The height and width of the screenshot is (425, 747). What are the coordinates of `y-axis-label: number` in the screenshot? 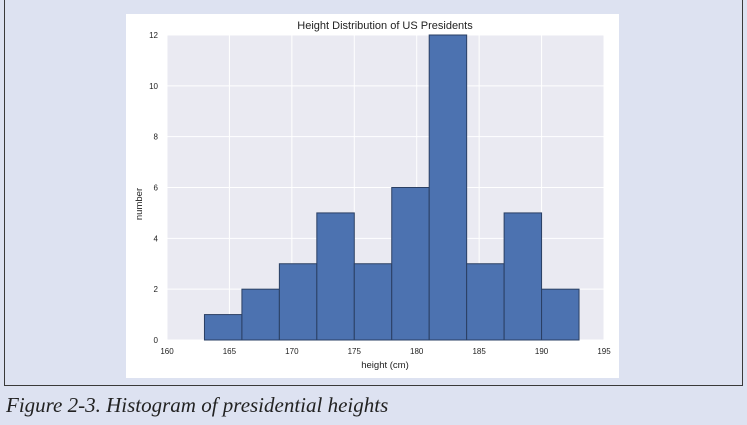 It's located at (139, 204).